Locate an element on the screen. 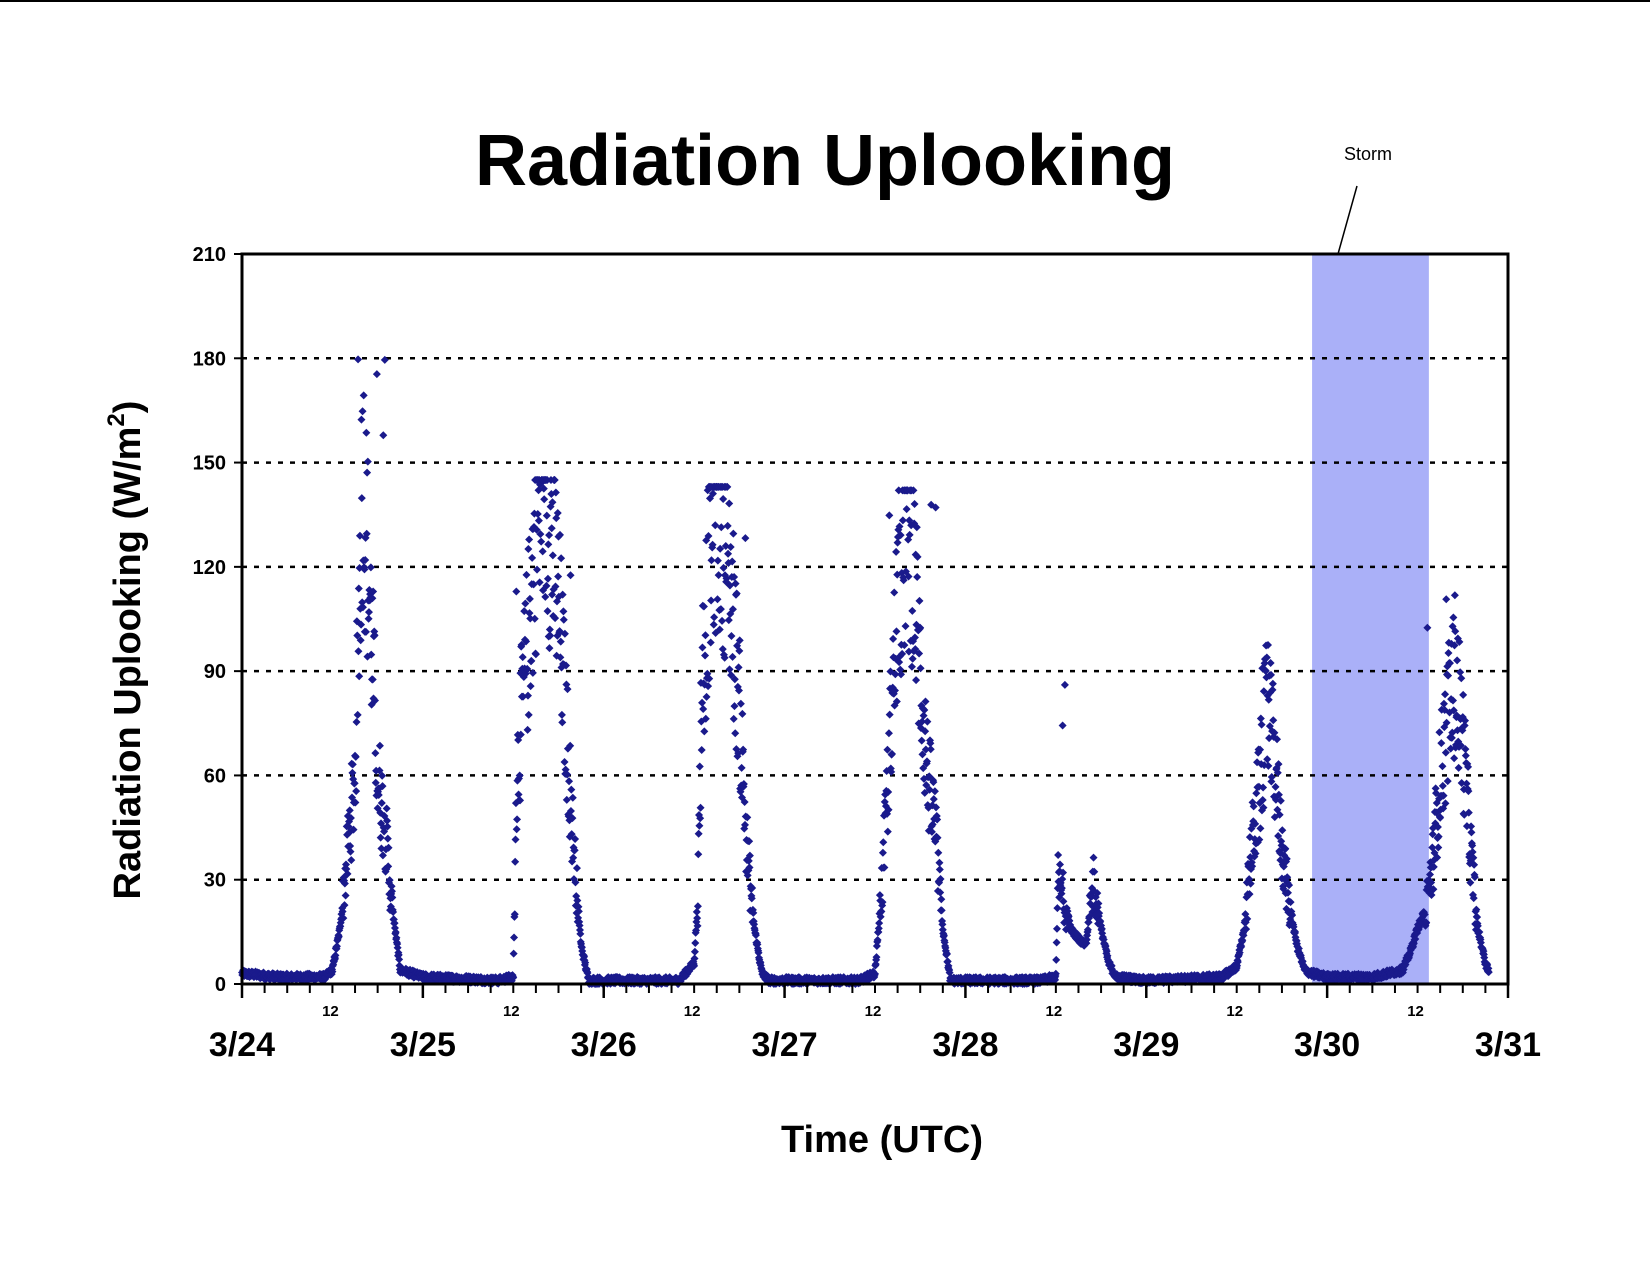 Image resolution: width=1650 pixels, height=1275 pixels. day-label: 3/25 is located at coordinates (423, 1045).